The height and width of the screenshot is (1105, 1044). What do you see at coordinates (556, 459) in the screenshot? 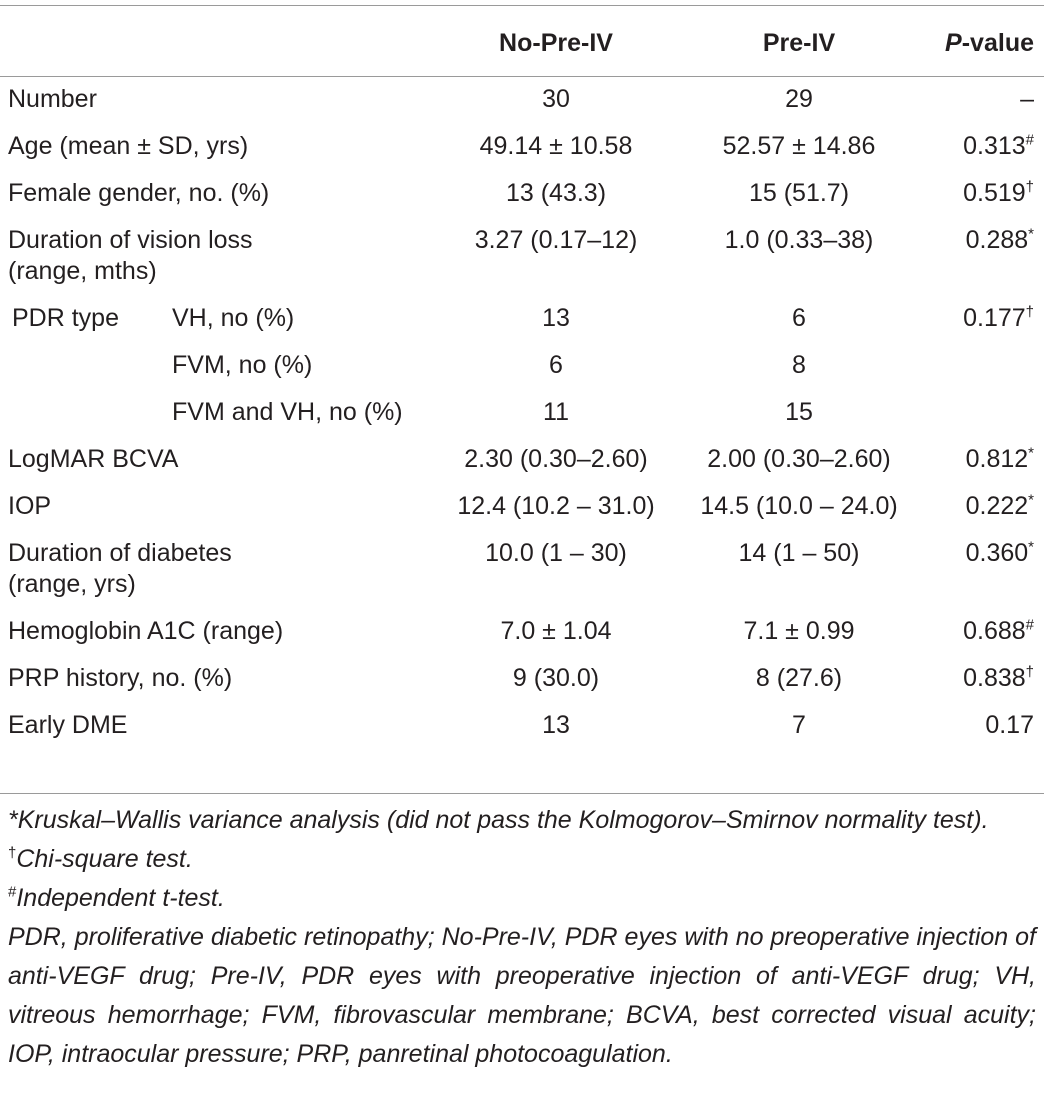
I see `cell-no-pre-iv: 2.30 (0.30–2.60)` at bounding box center [556, 459].